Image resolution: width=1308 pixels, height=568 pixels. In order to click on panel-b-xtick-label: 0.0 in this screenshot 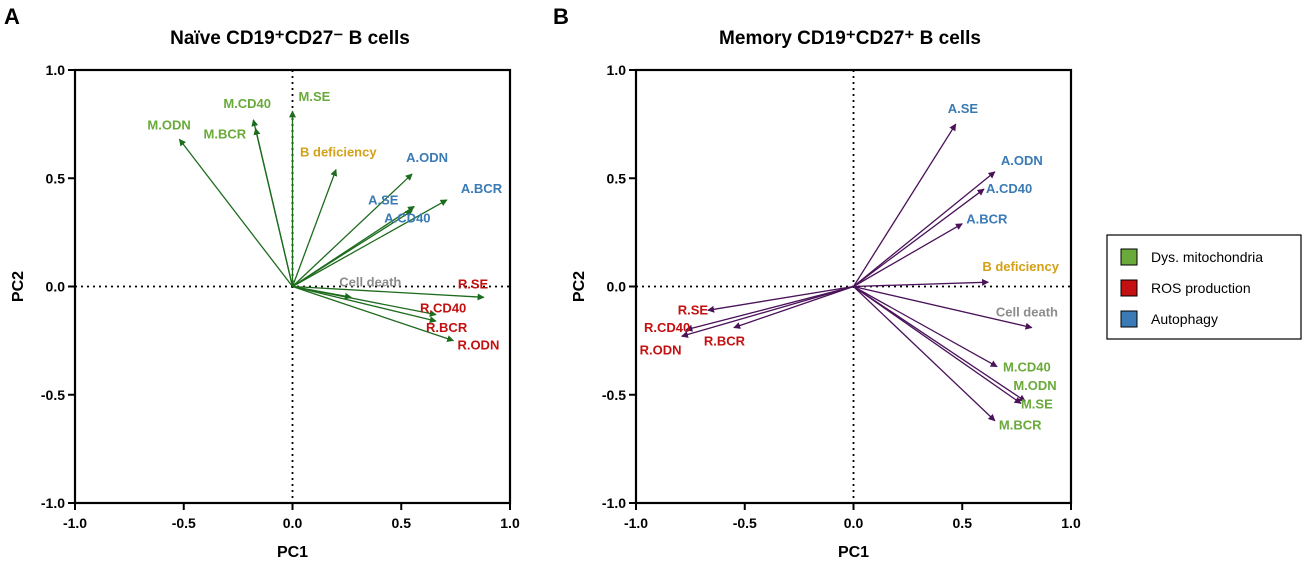, I will do `click(854, 523)`.